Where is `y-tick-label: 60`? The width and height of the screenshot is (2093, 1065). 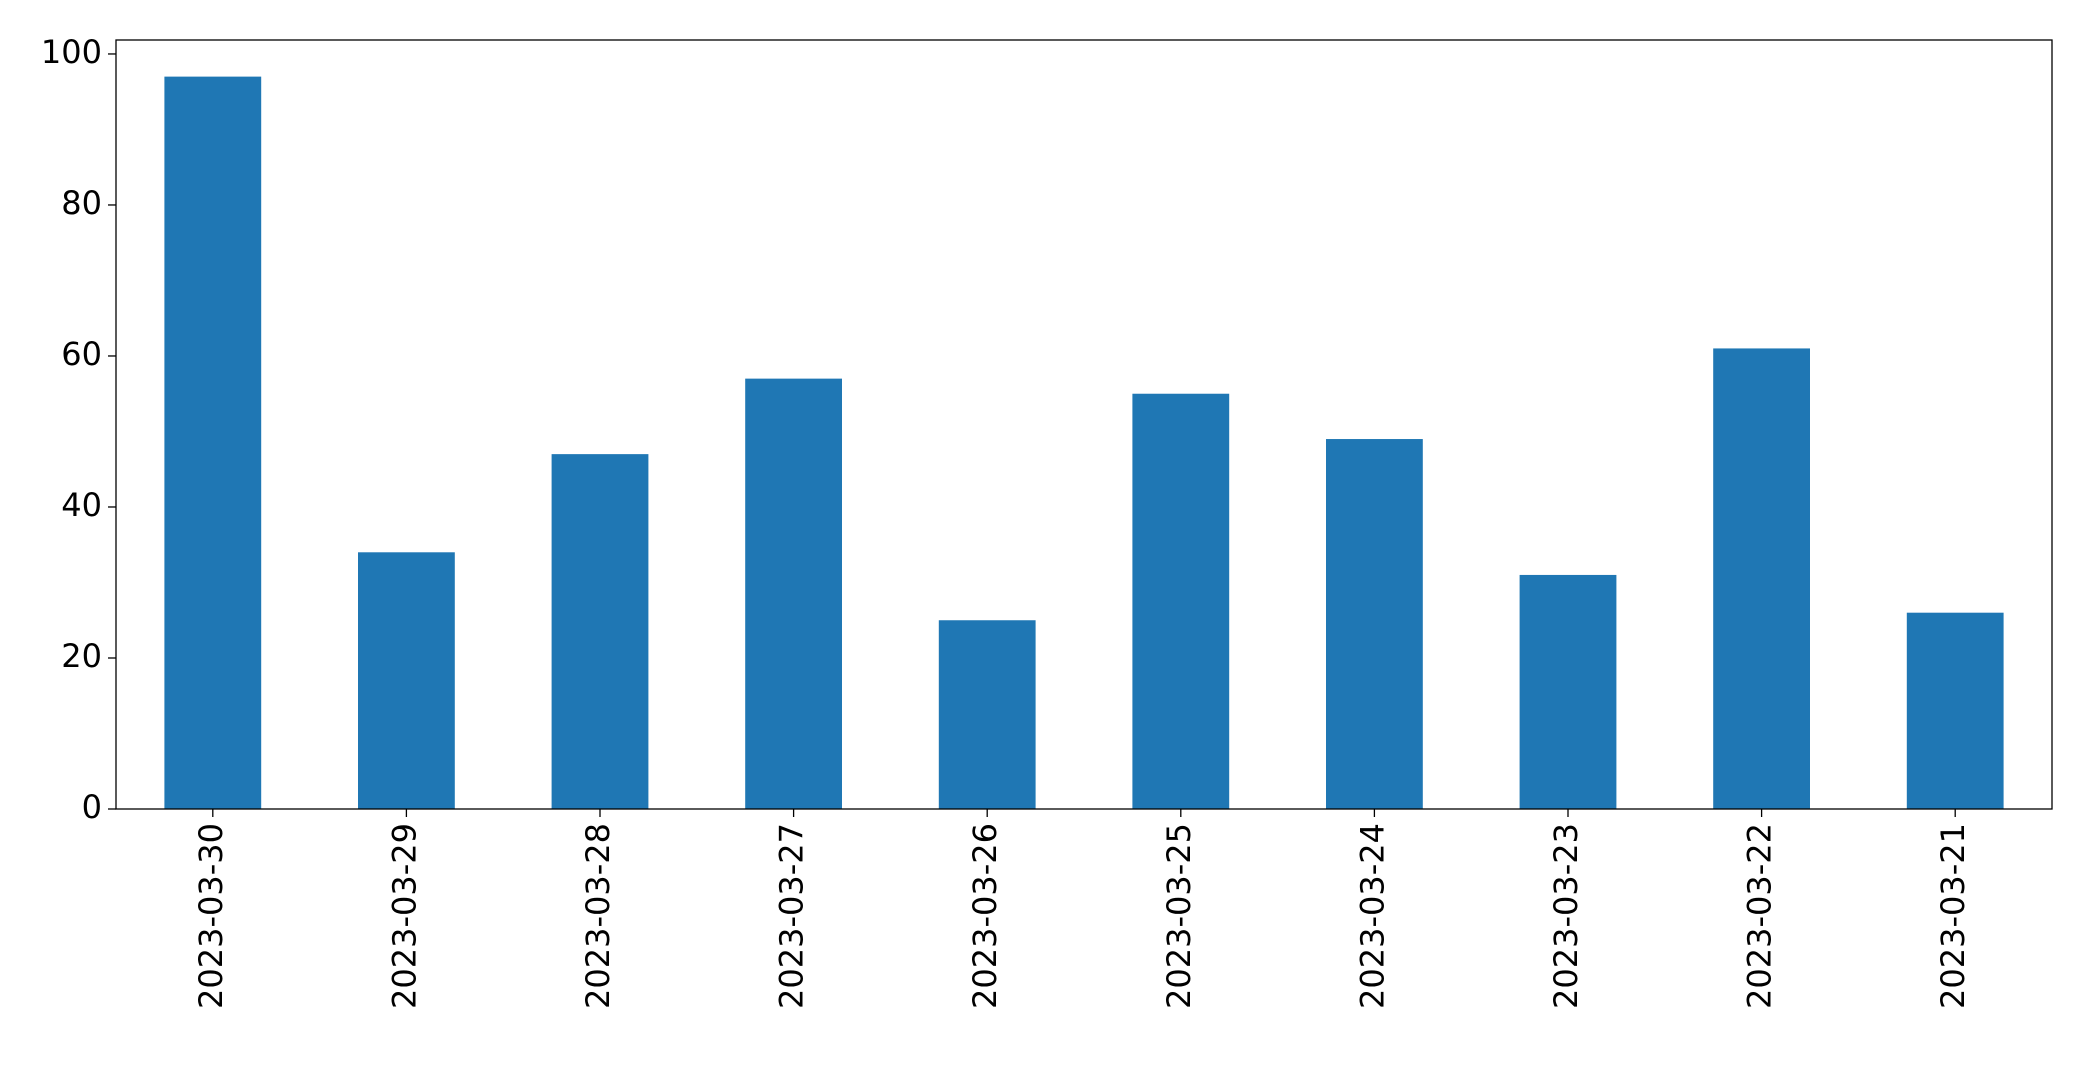
y-tick-label: 60 is located at coordinates (81, 354).